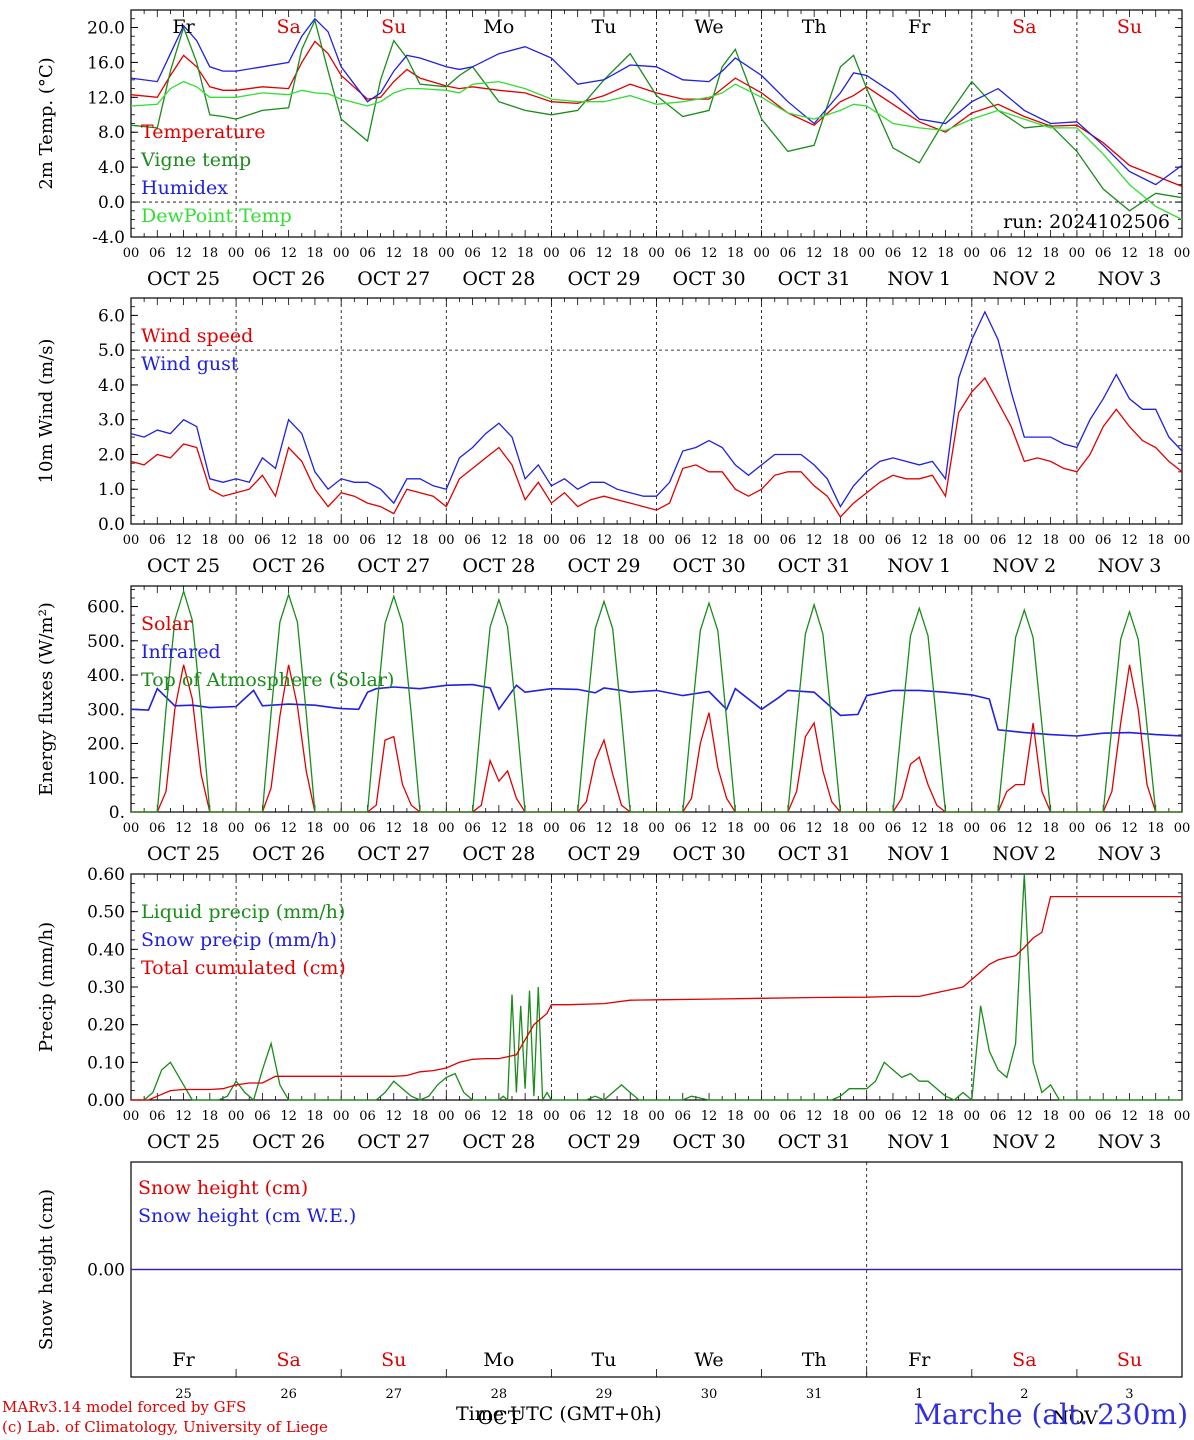 The width and height of the screenshot is (1194, 1440). What do you see at coordinates (604, 1394) in the screenshot?
I see `day-number: 29` at bounding box center [604, 1394].